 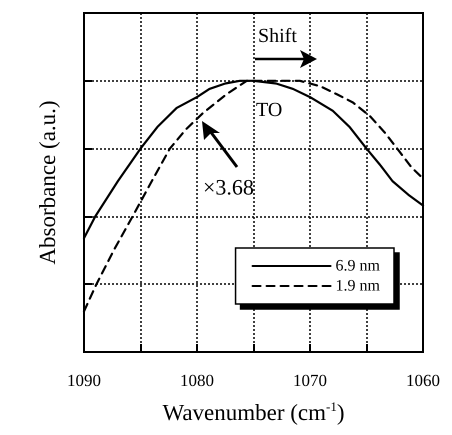 What do you see at coordinates (84, 380) in the screenshot?
I see `x-tick-label: 1090` at bounding box center [84, 380].